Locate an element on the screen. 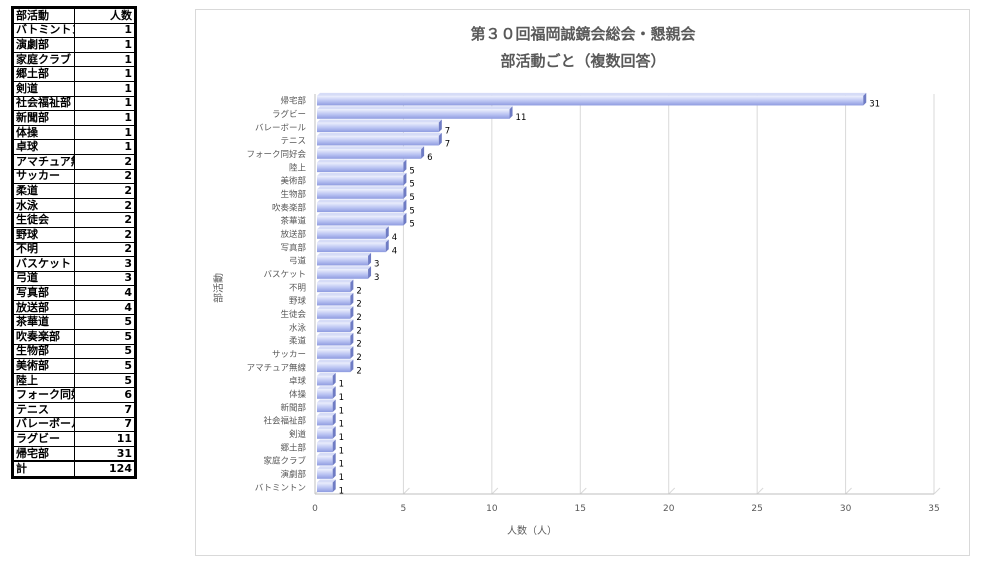  row-club-name: 吹奏楽部 is located at coordinates (44, 337).